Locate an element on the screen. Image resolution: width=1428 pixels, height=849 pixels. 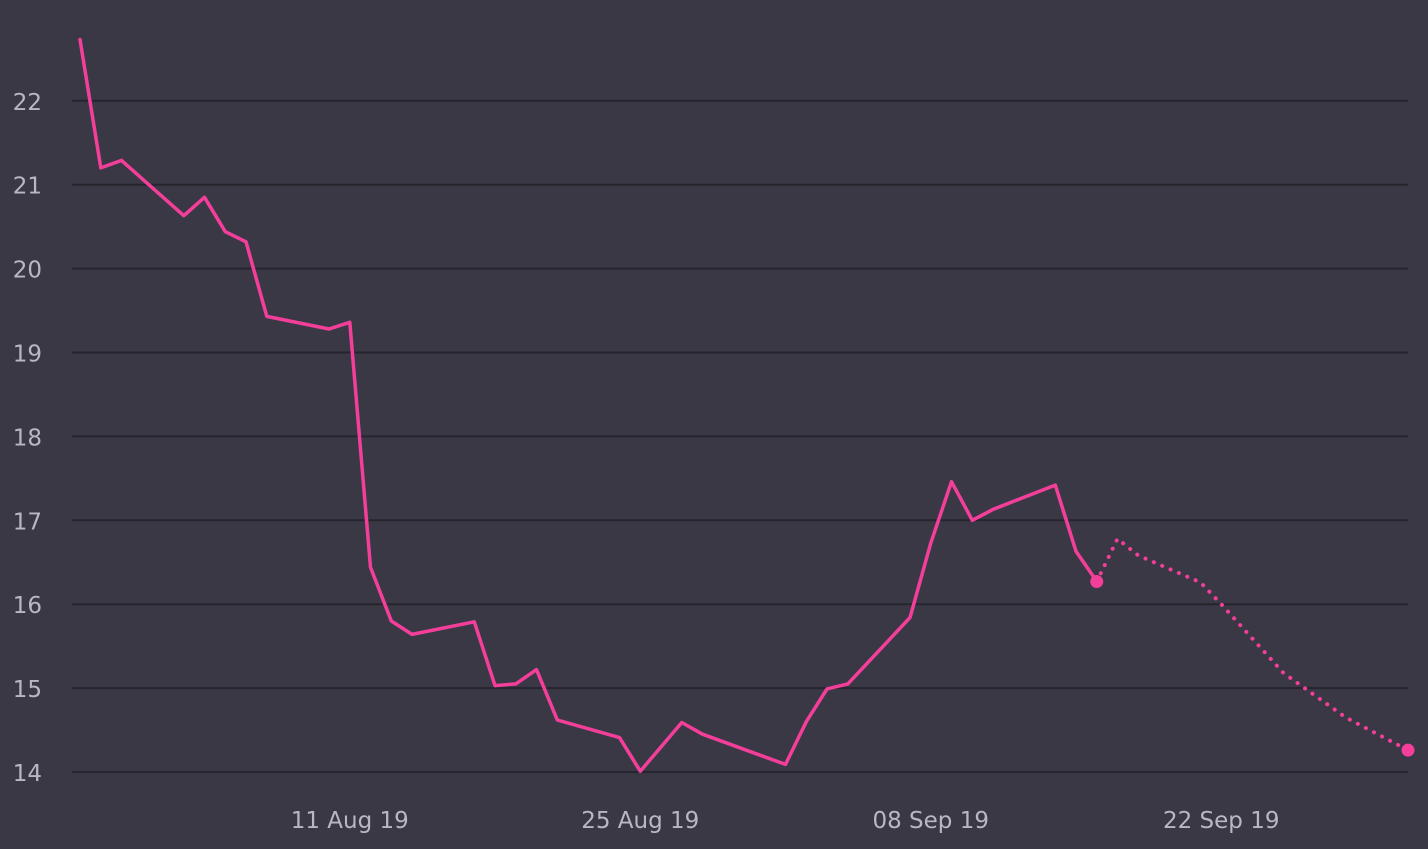
x-tick-label-0: 11 Aug 19 is located at coordinates (350, 821).